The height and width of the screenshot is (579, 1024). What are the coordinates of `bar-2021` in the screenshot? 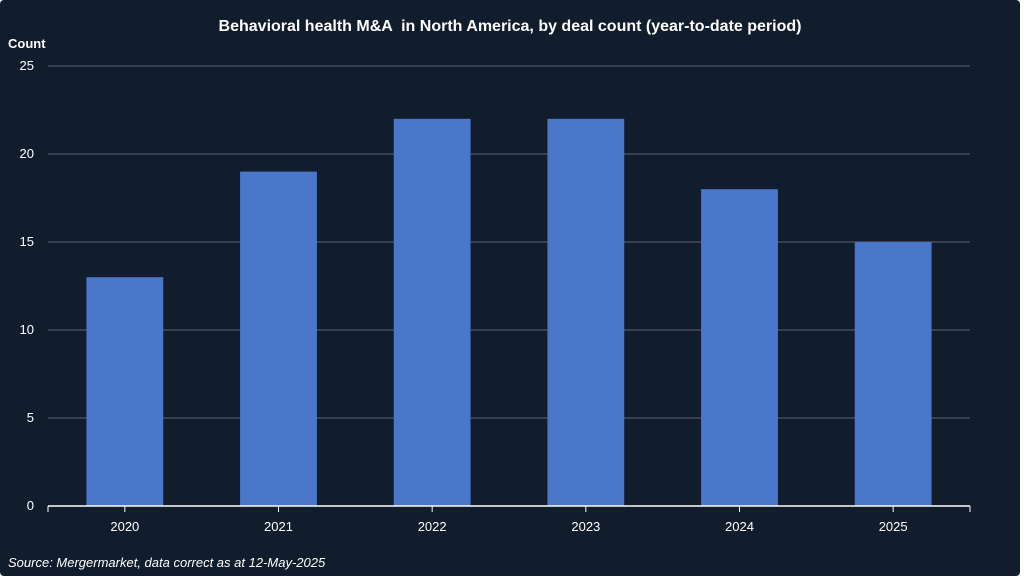 It's located at (278, 338).